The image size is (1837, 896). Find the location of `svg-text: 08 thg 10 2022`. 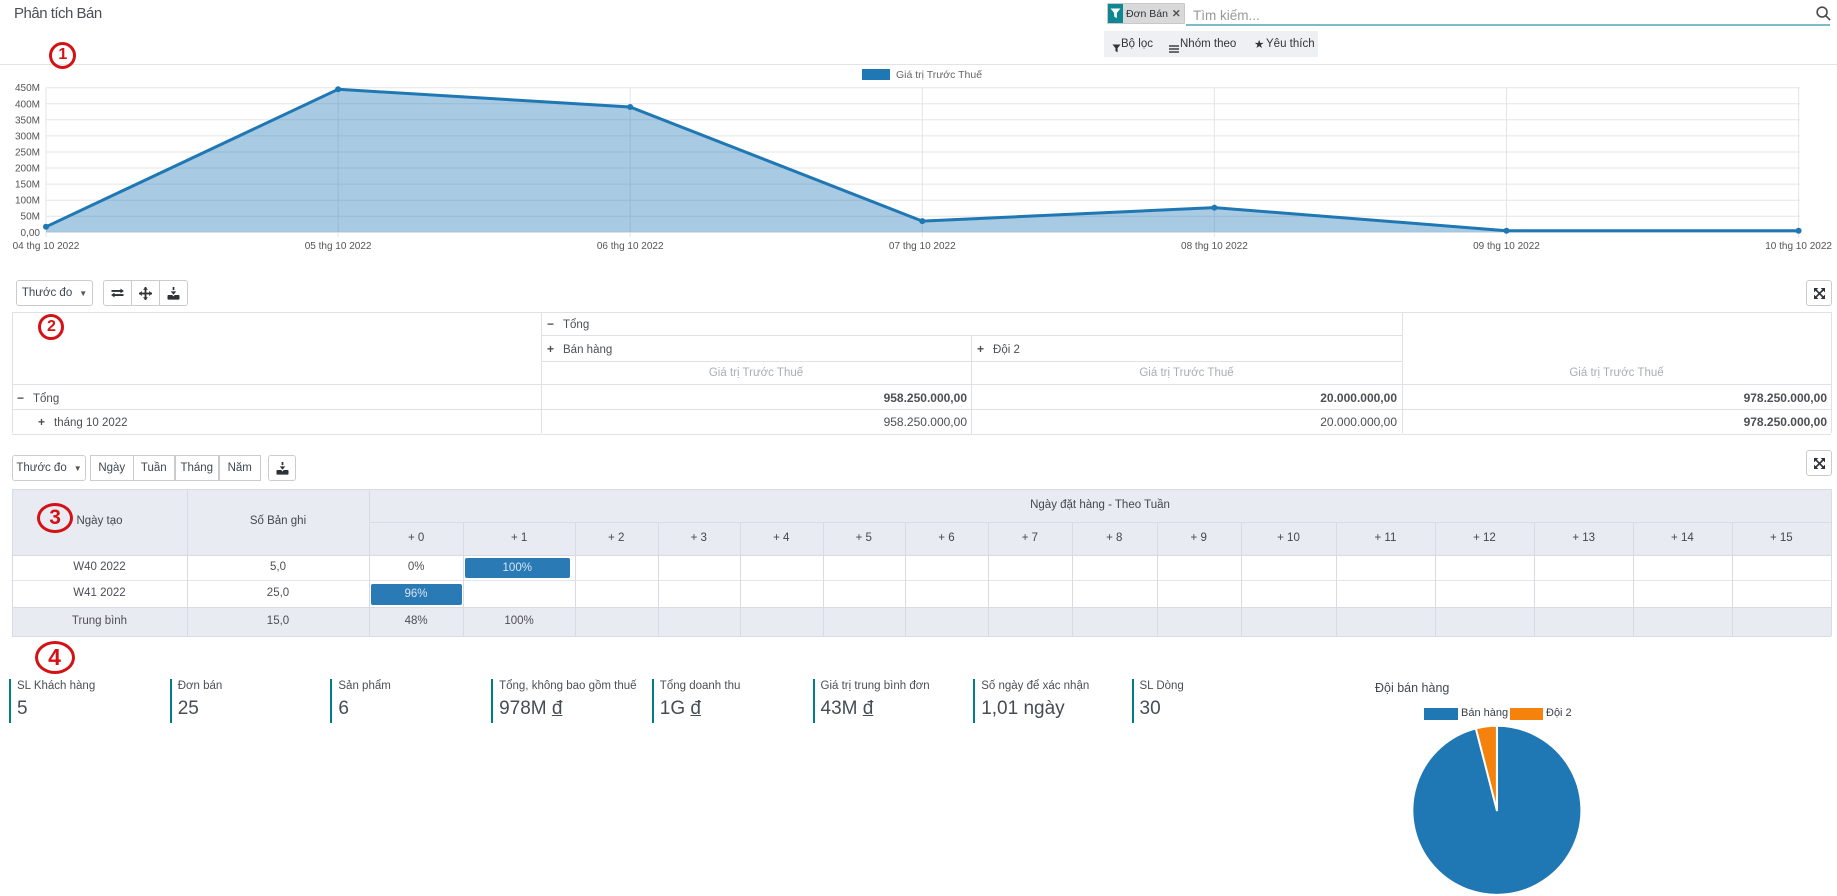

svg-text: 08 thg 10 2022 is located at coordinates (1214, 246).